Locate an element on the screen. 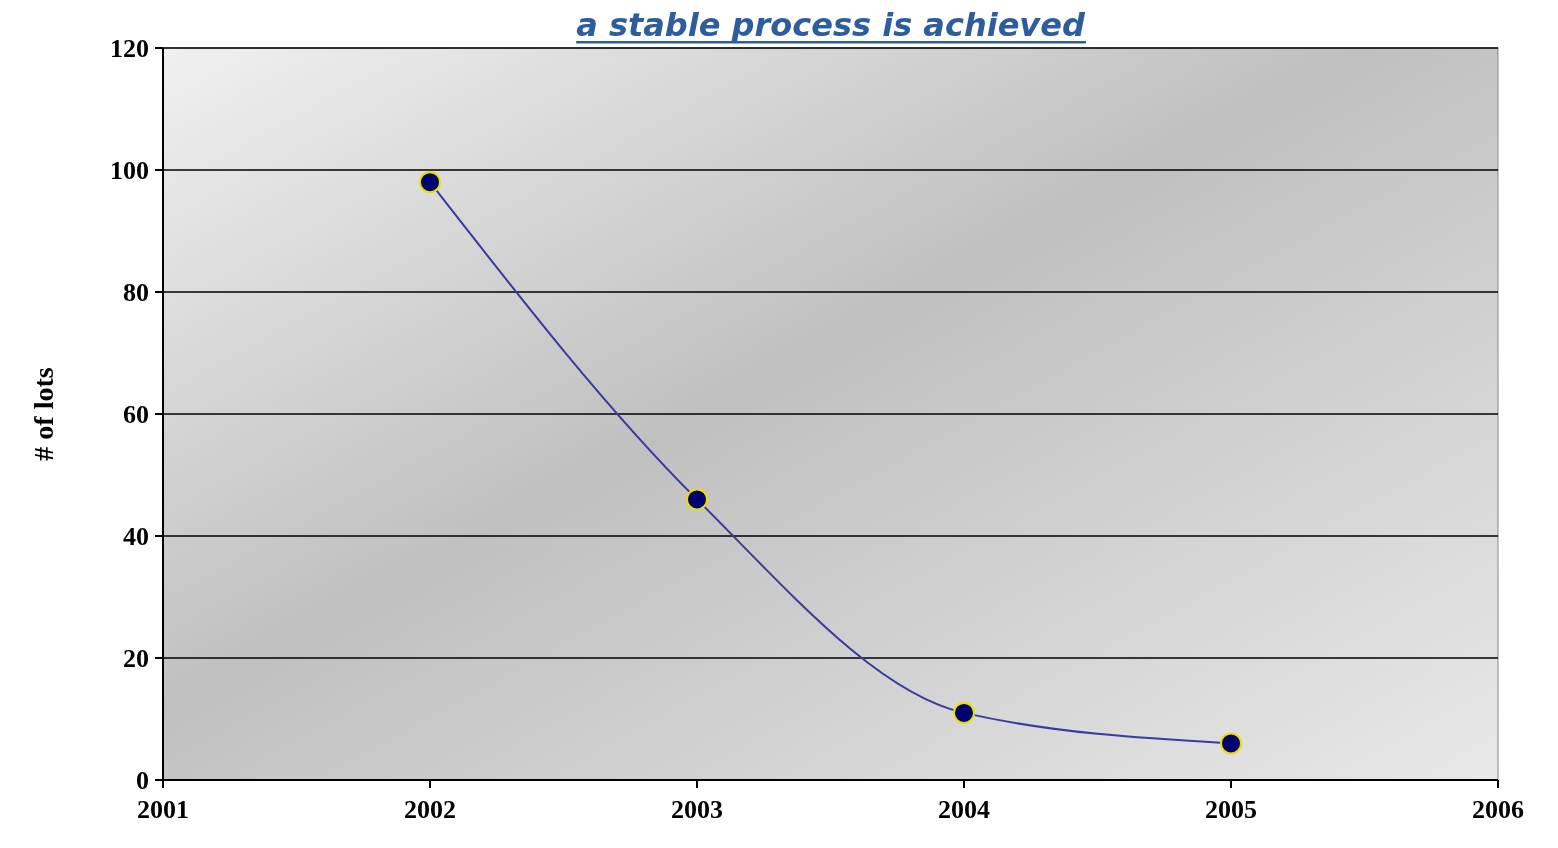 The image size is (1558, 848). chart-title: a stable process is achieved is located at coordinates (831, 25).